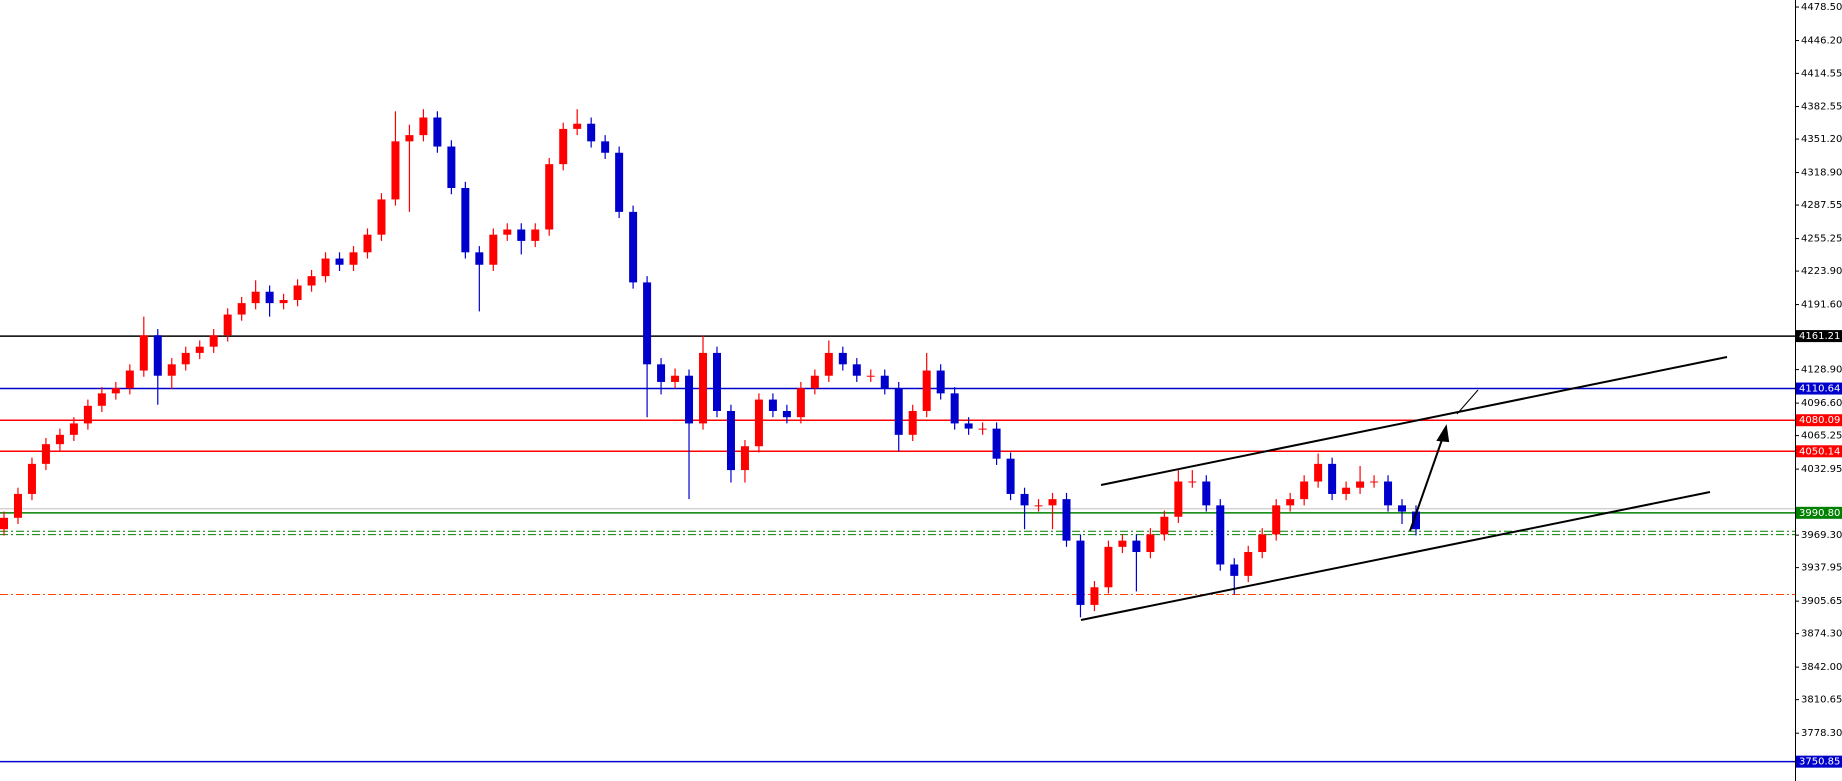 This screenshot has width=1842, height=781. What do you see at coordinates (1414, 421) in the screenshot?
I see `channel-upper` at bounding box center [1414, 421].